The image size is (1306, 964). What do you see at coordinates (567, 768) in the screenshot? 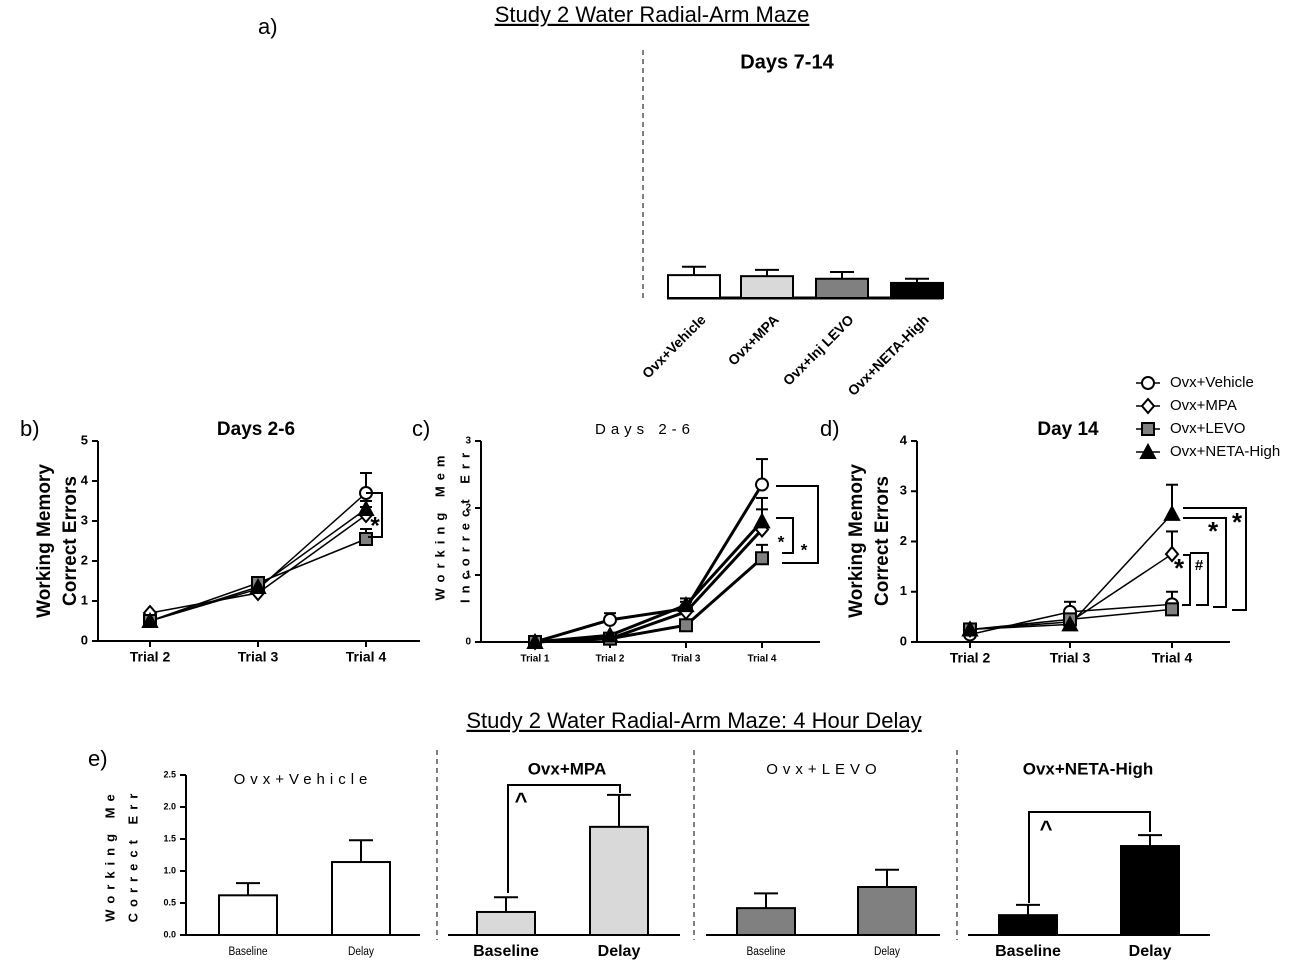
I see `chart-title: Ovx+MPA` at bounding box center [567, 768].